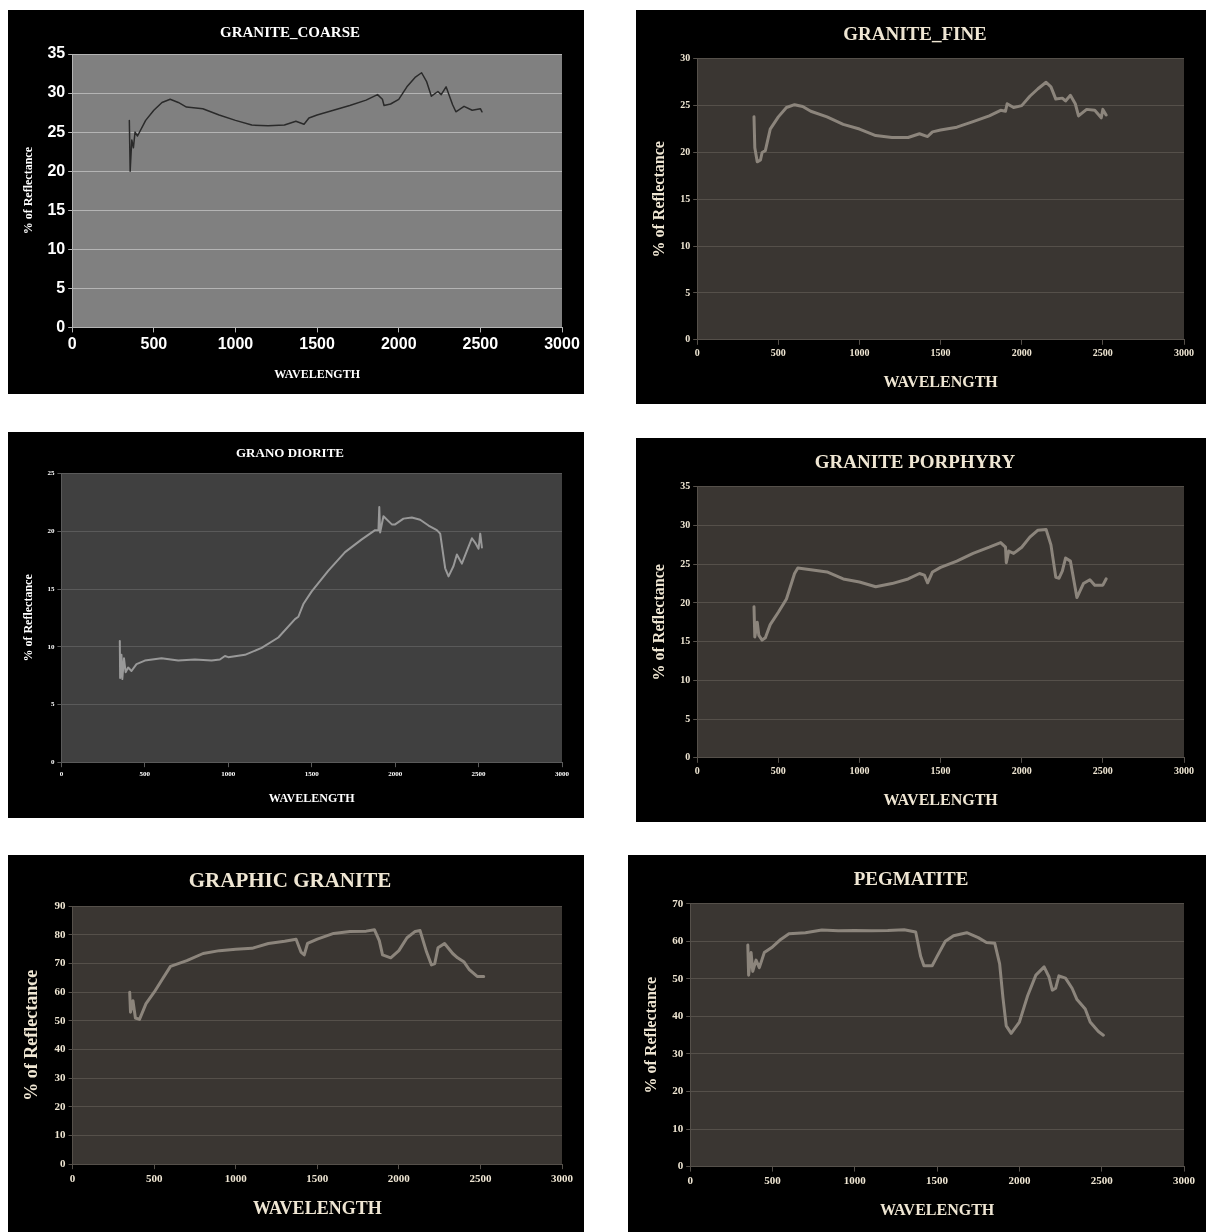 The height and width of the screenshot is (1232, 1206). Describe the element at coordinates (911, 879) in the screenshot. I see `chart-title: PEGMATITE` at that location.